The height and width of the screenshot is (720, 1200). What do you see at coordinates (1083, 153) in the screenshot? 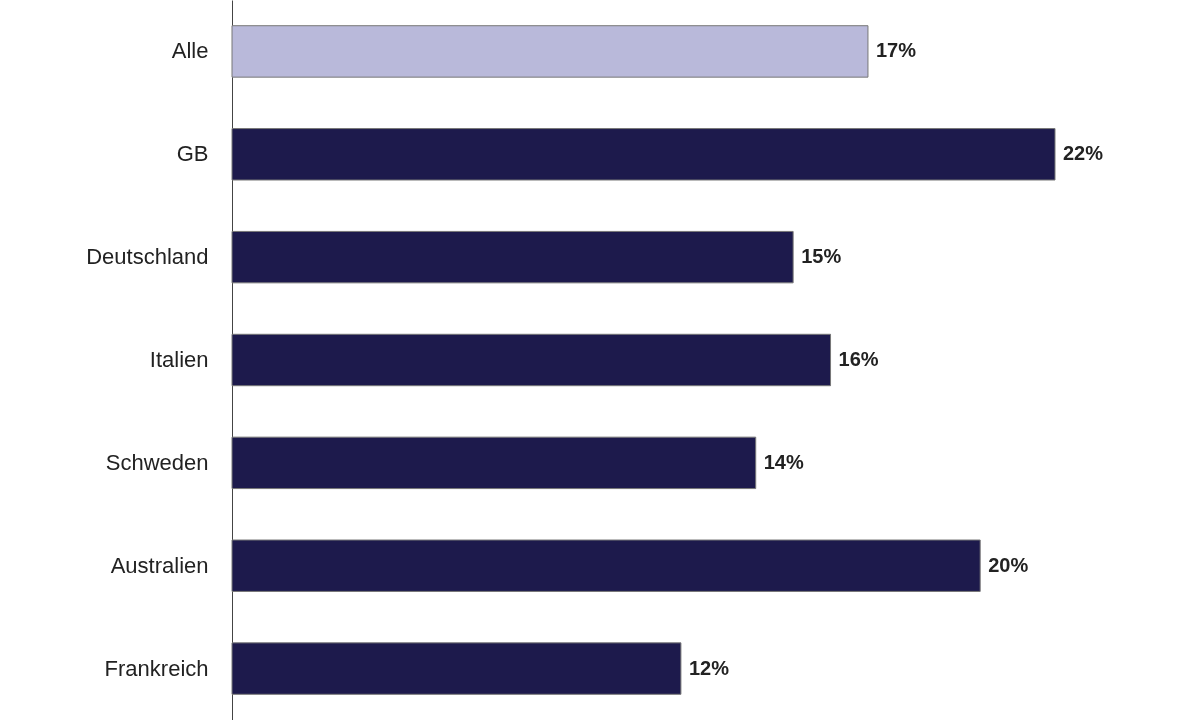
I see `data-label: 22%` at bounding box center [1083, 153].